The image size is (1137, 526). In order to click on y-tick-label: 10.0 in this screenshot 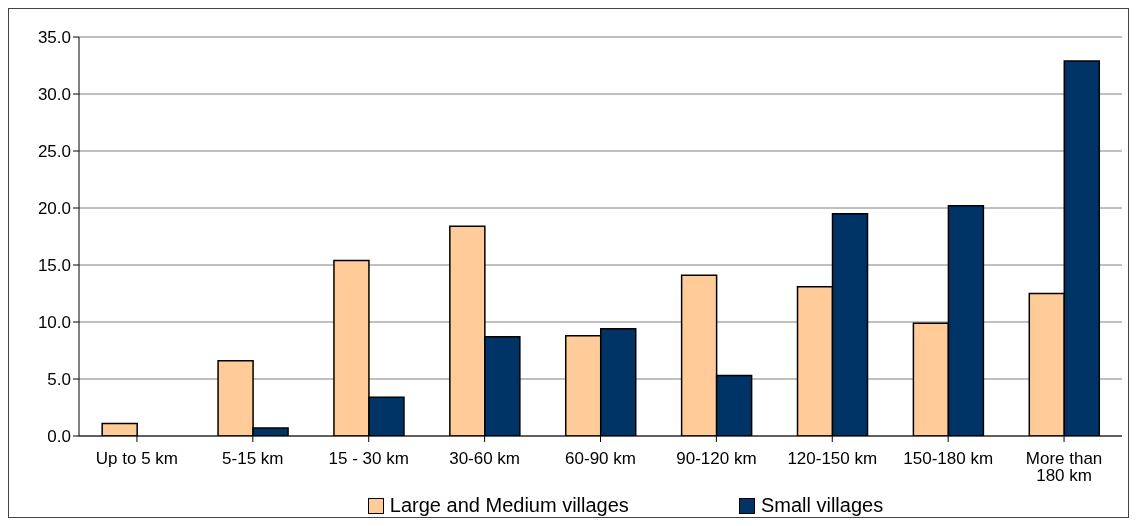, I will do `click(54, 323)`.